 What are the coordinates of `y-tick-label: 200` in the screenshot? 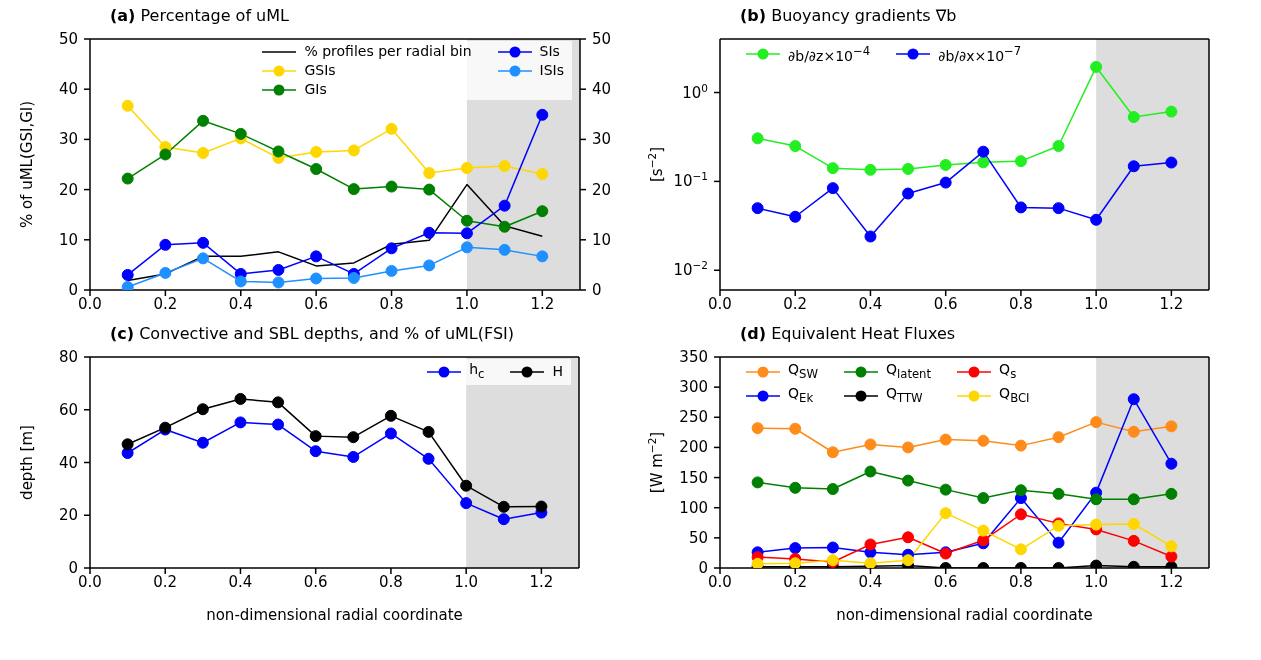 It's located at (693, 447).